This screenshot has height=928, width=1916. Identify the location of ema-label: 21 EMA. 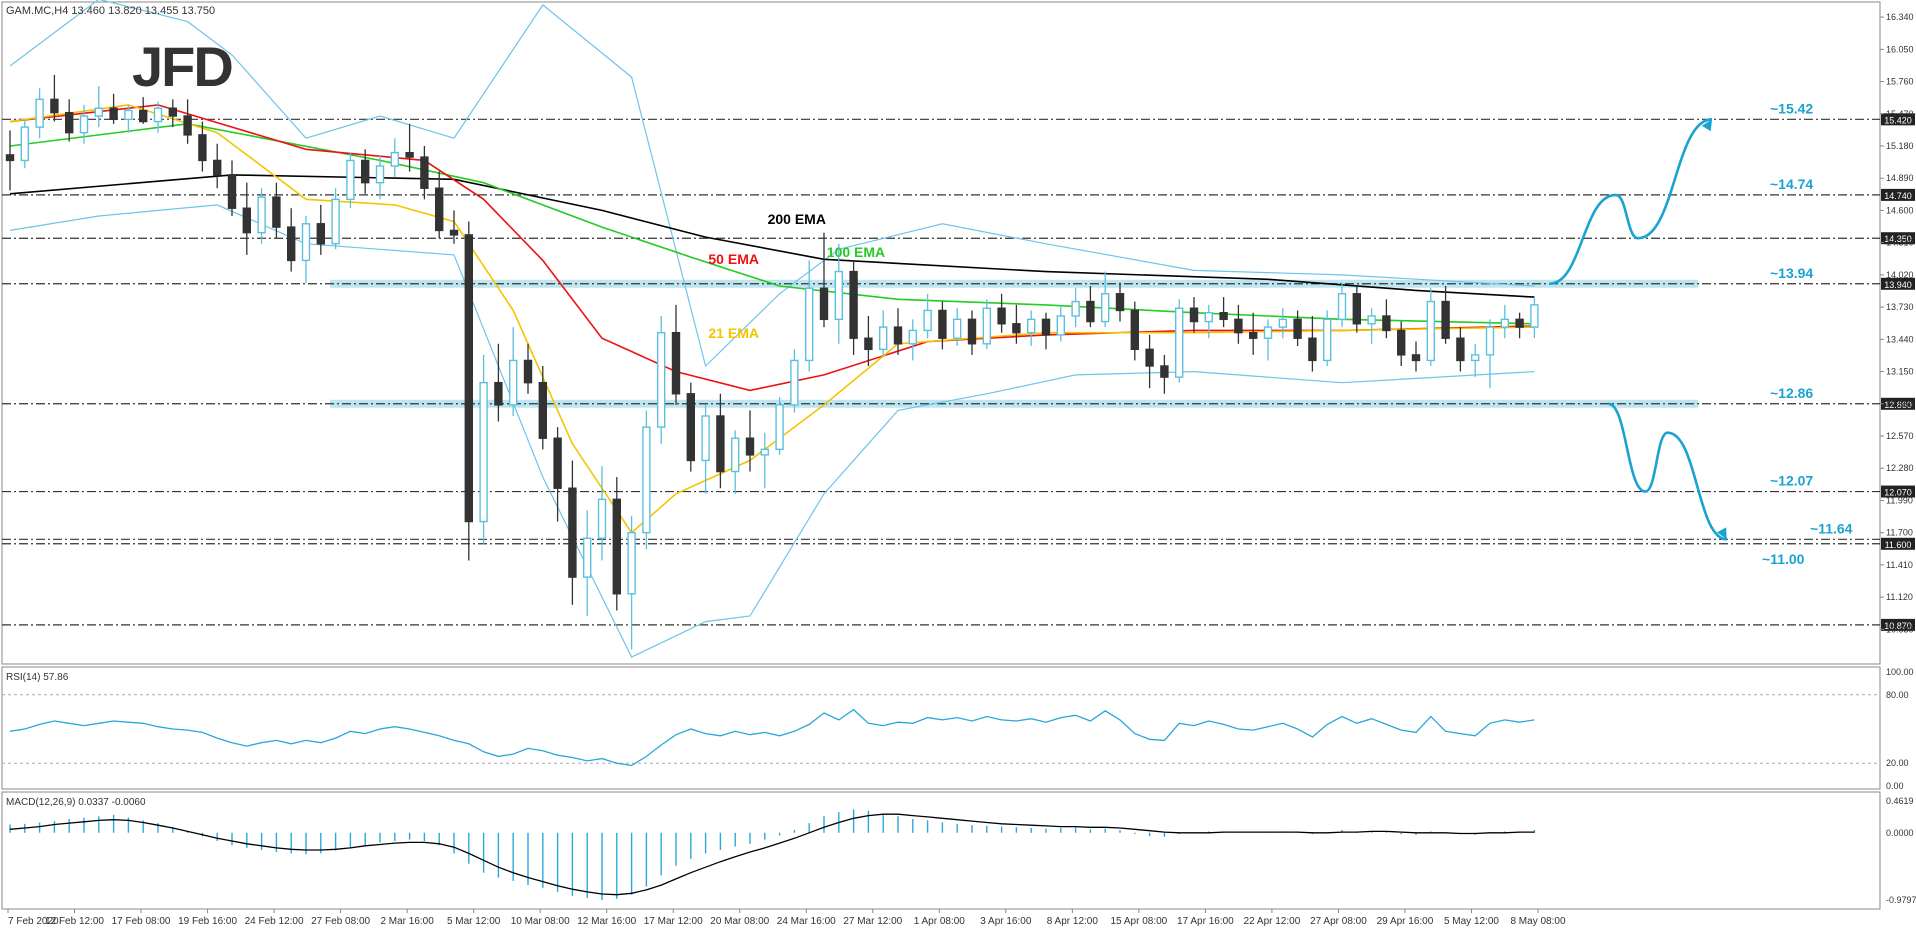
(733, 333).